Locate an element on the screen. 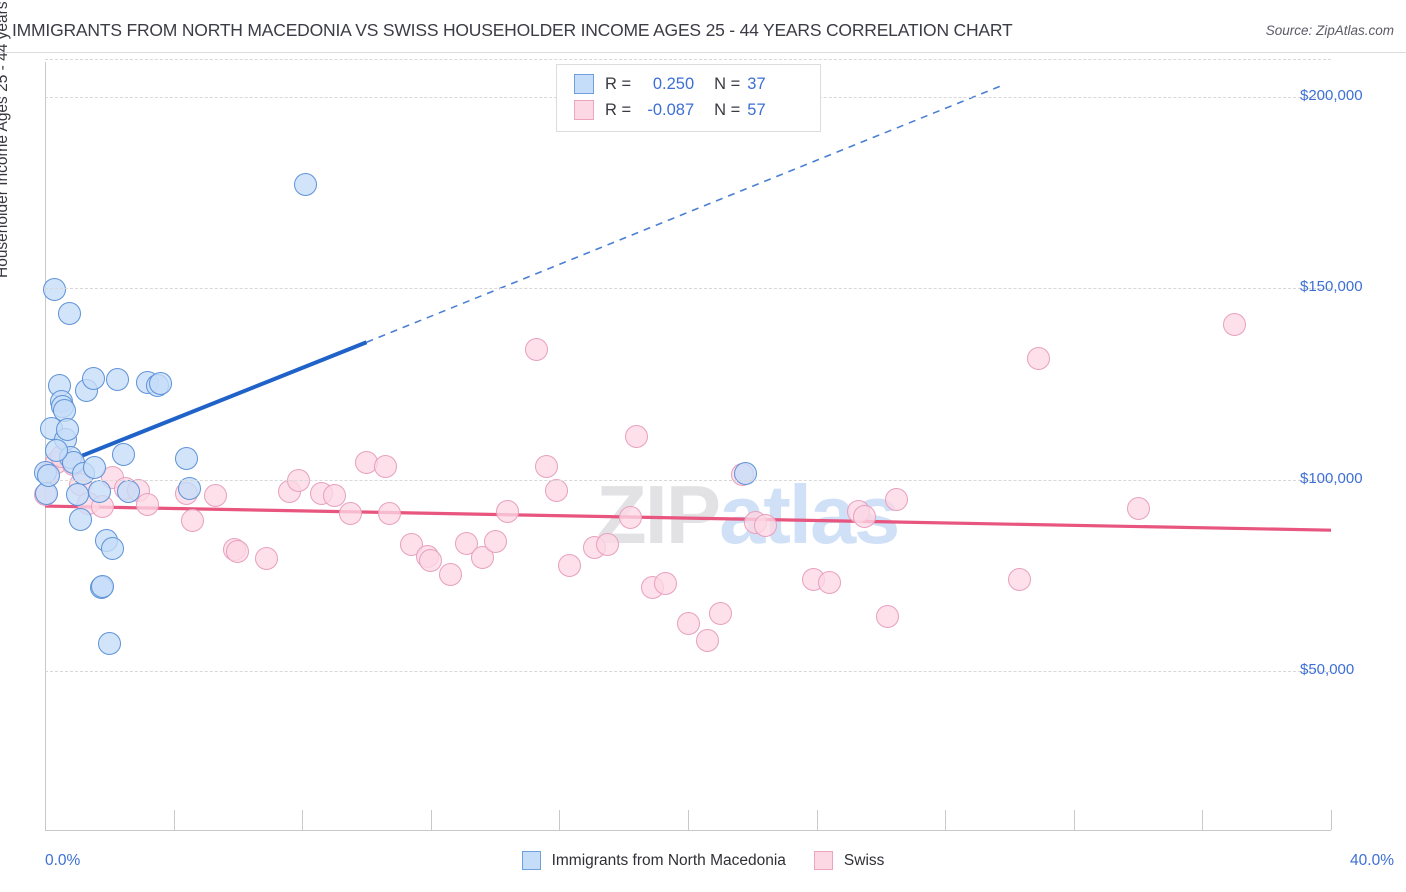 This screenshot has height=892, width=1406. stats-row-swiss: R = -0.087 N = 57 is located at coordinates (670, 110).